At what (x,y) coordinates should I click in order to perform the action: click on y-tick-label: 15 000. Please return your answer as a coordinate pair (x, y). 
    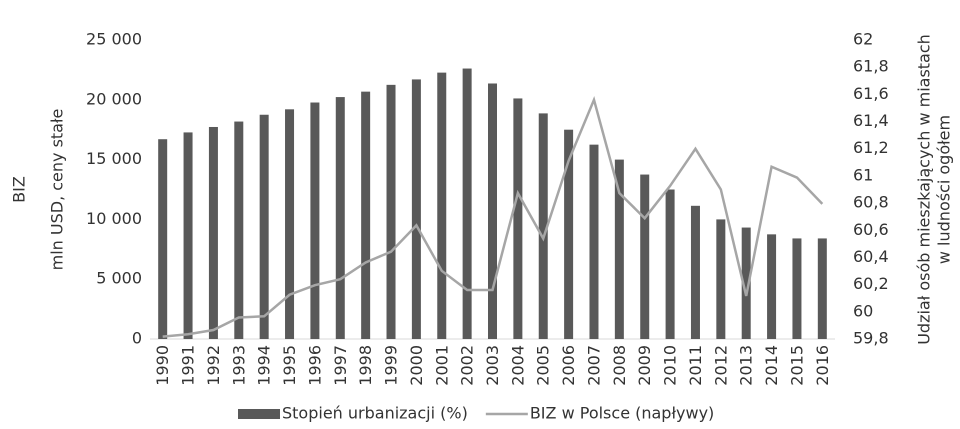
    Looking at the image, I should click on (114, 158).